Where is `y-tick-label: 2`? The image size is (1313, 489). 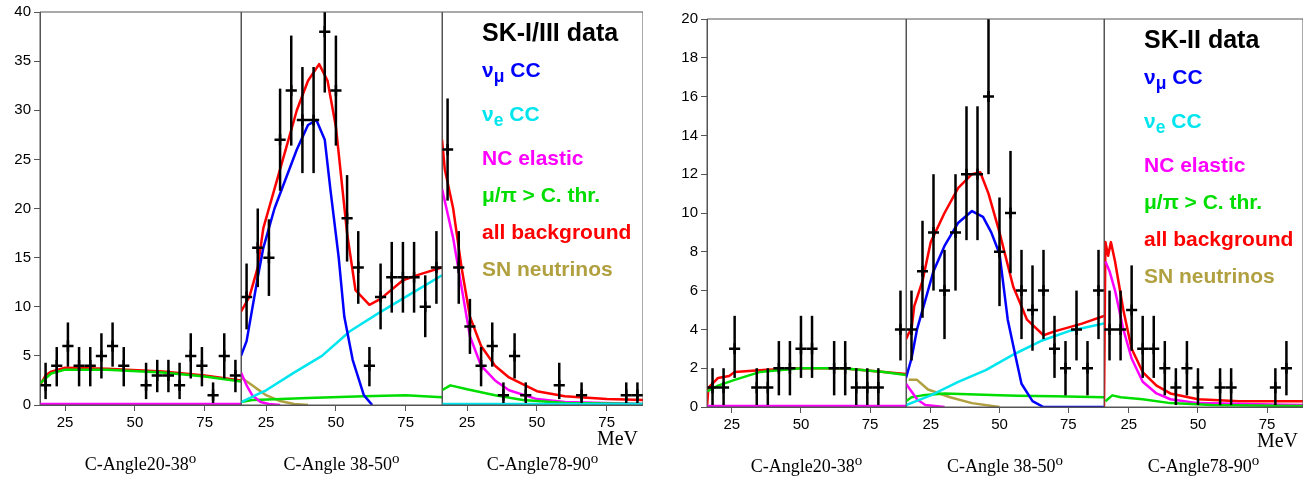
y-tick-label: 2 is located at coordinates (693, 367).